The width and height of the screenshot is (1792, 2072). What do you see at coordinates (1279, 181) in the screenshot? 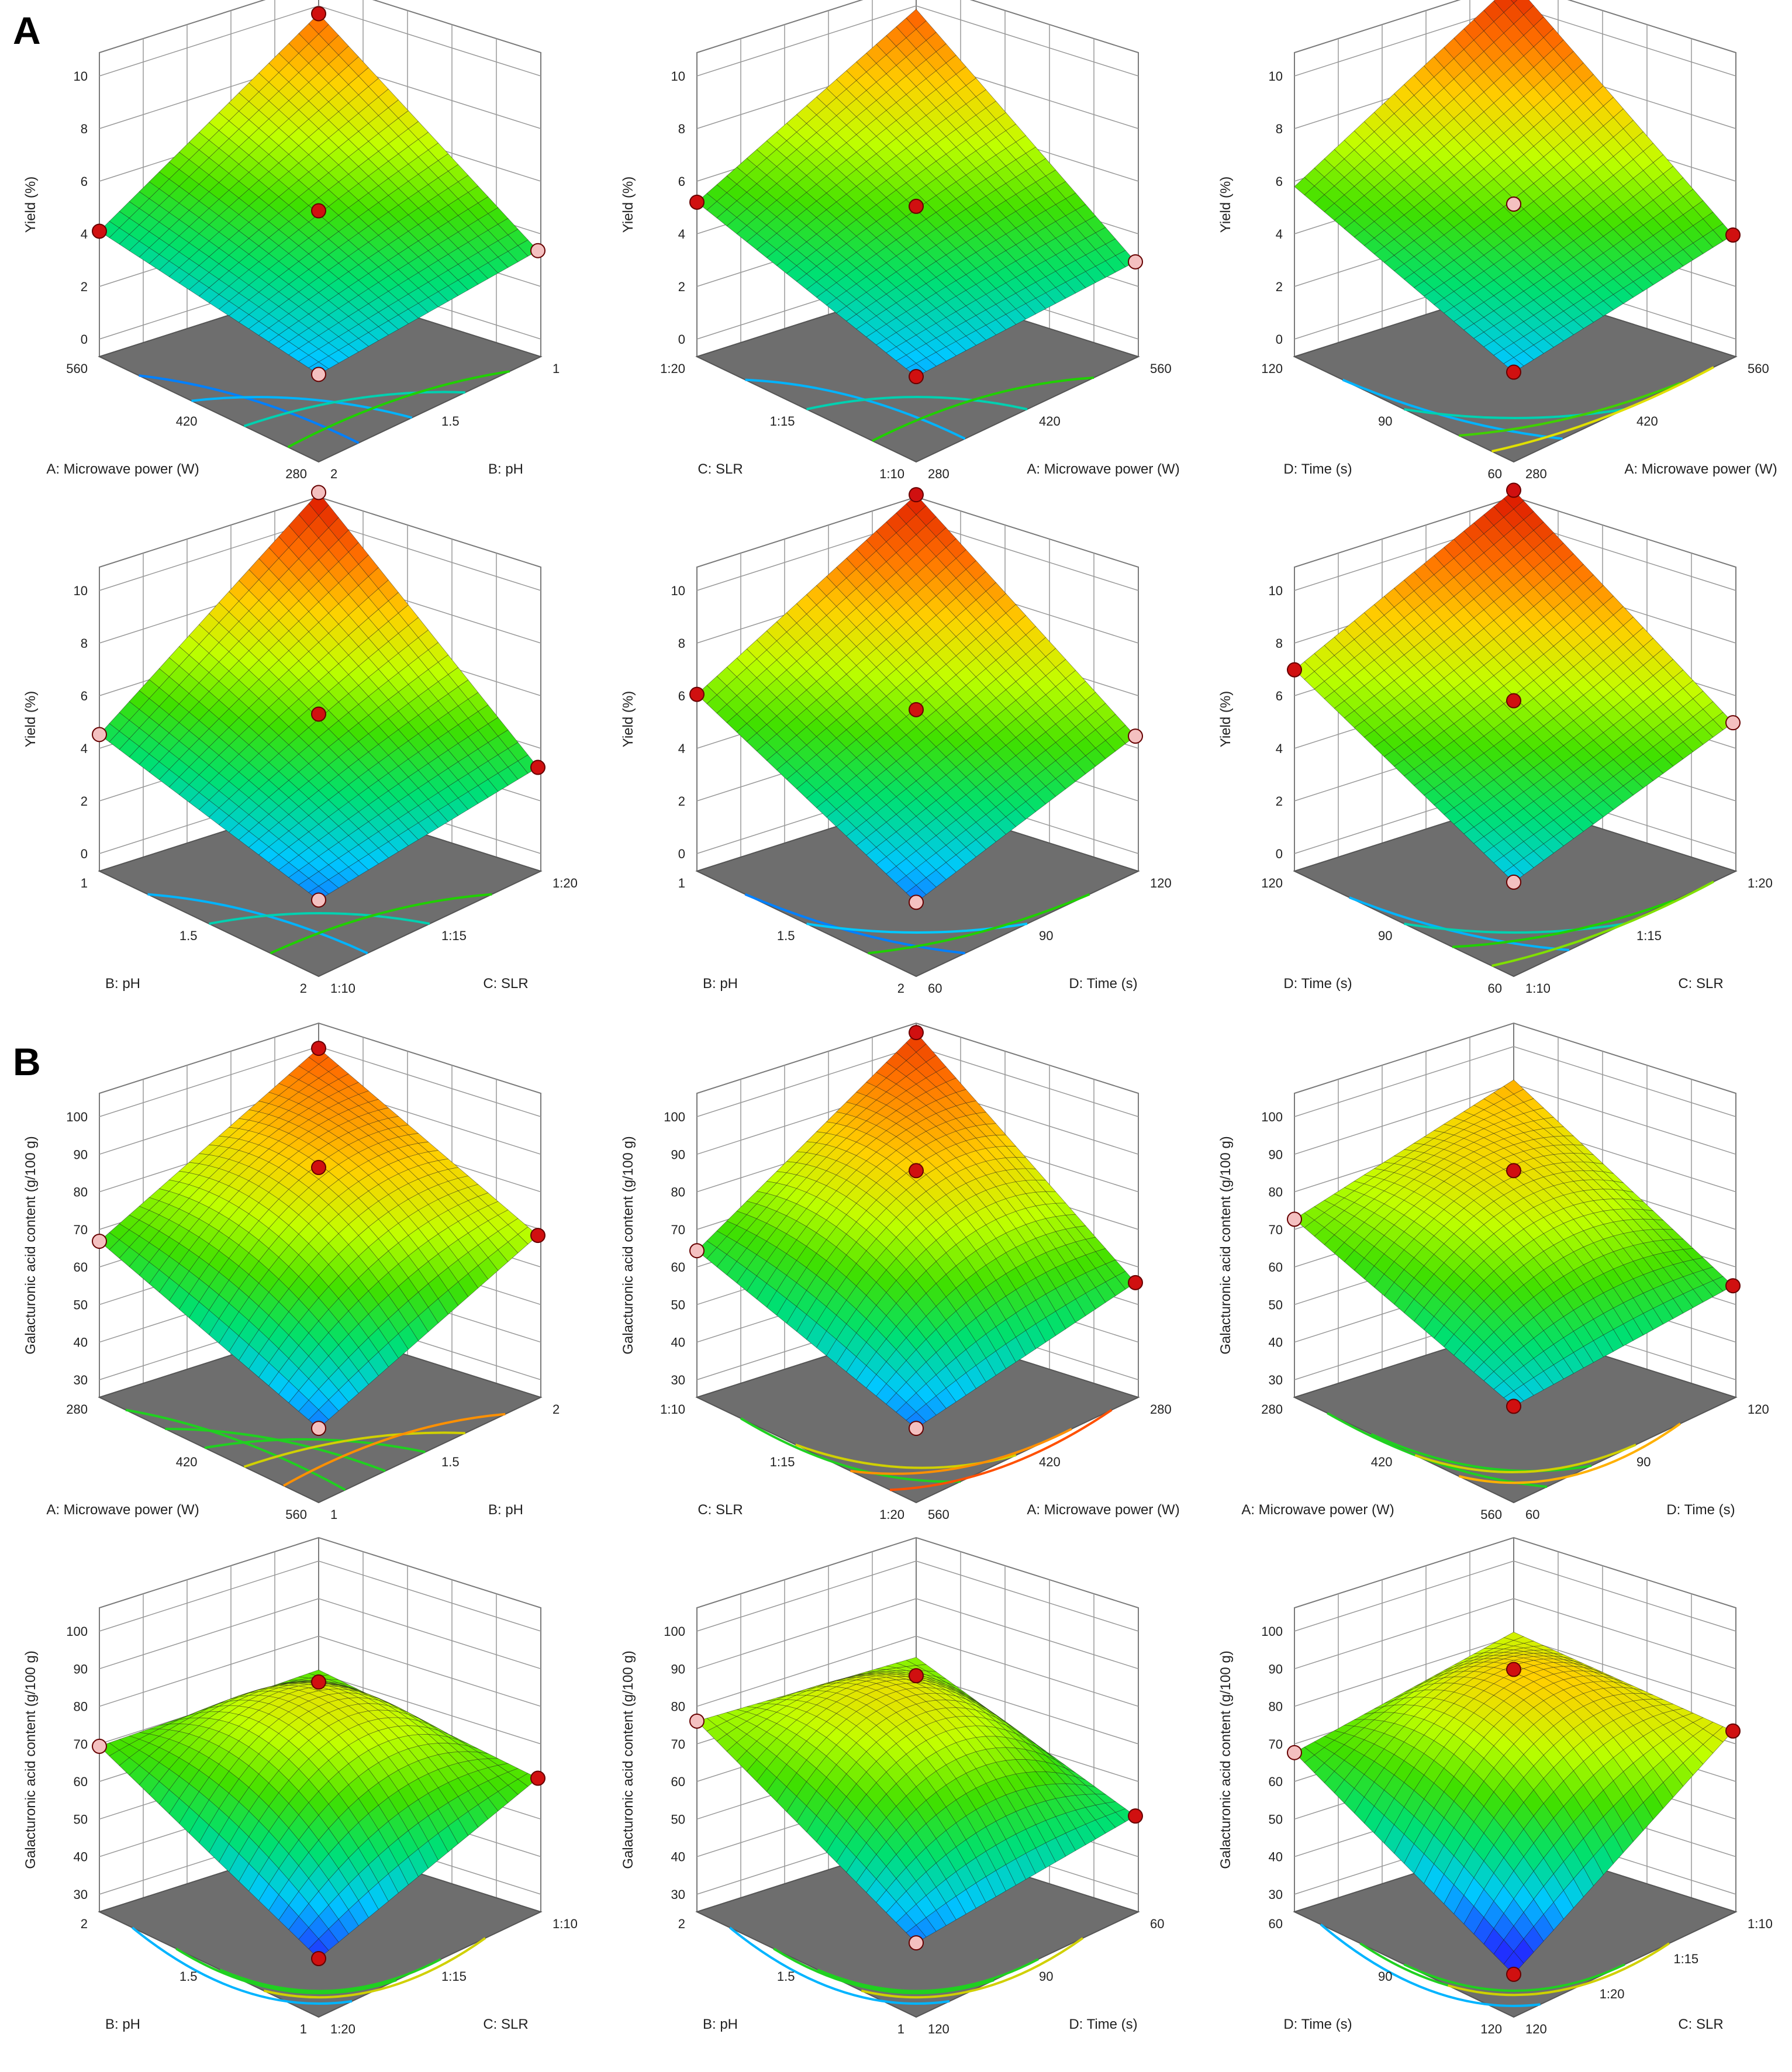
I see `y-tick-label: 6` at bounding box center [1279, 181].